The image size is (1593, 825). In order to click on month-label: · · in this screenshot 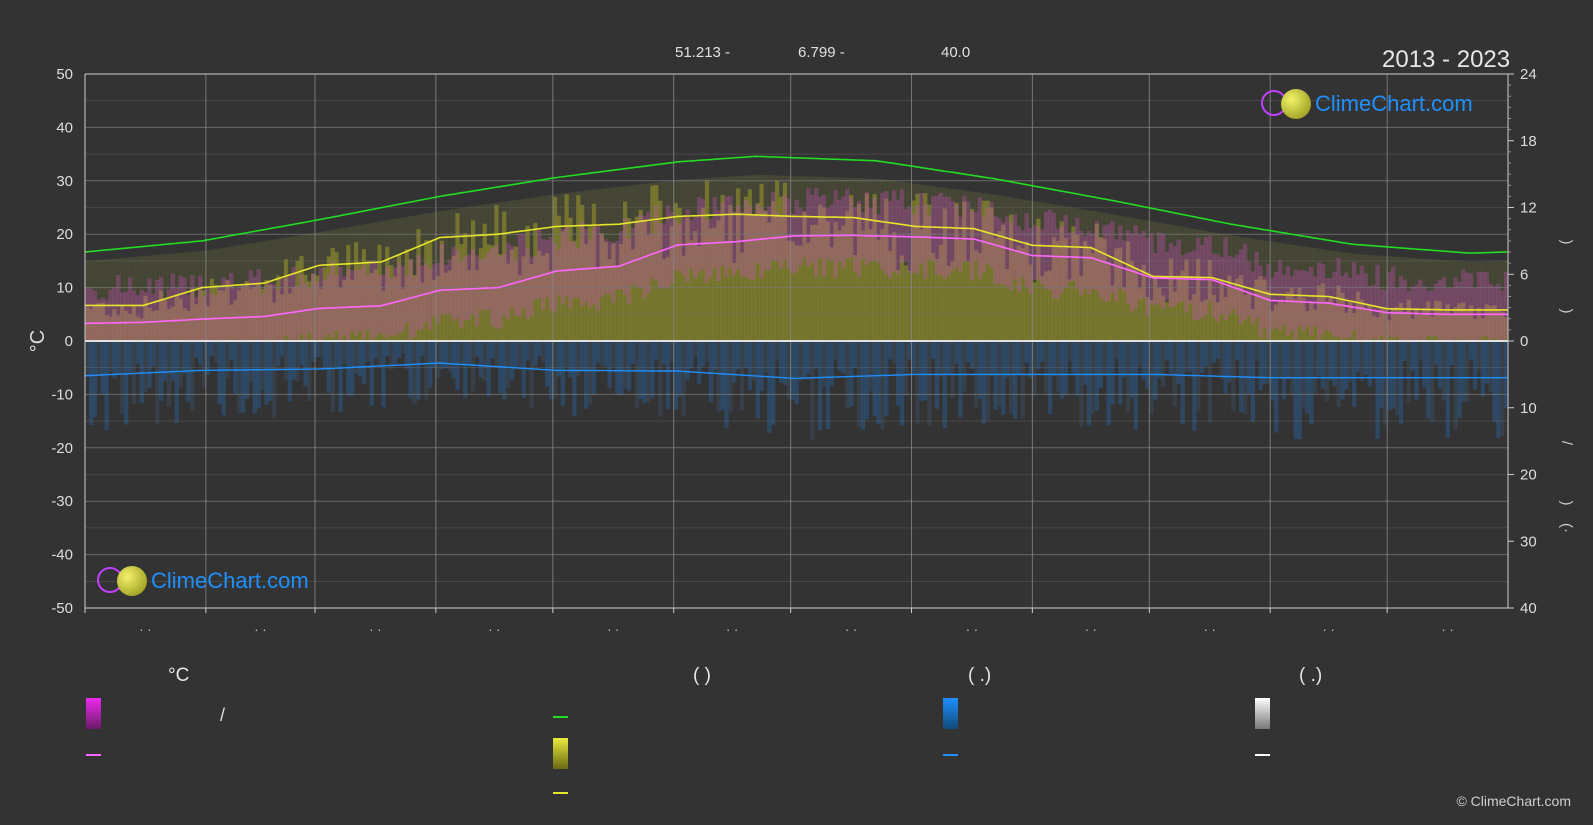, I will do `click(375, 629)`.